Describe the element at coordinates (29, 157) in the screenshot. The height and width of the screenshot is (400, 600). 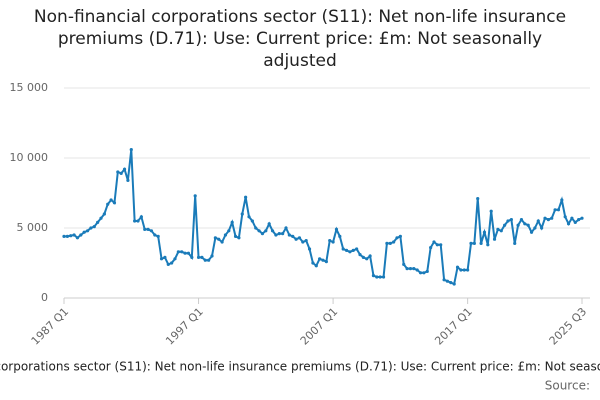
I see `y-tick-label: 10 000` at that location.